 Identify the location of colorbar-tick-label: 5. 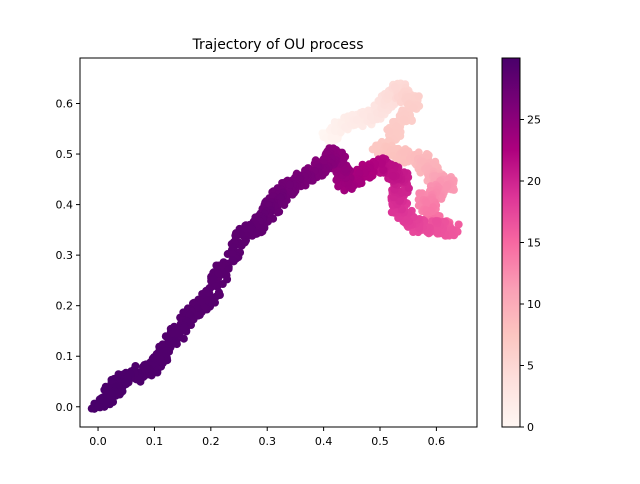
(530, 366).